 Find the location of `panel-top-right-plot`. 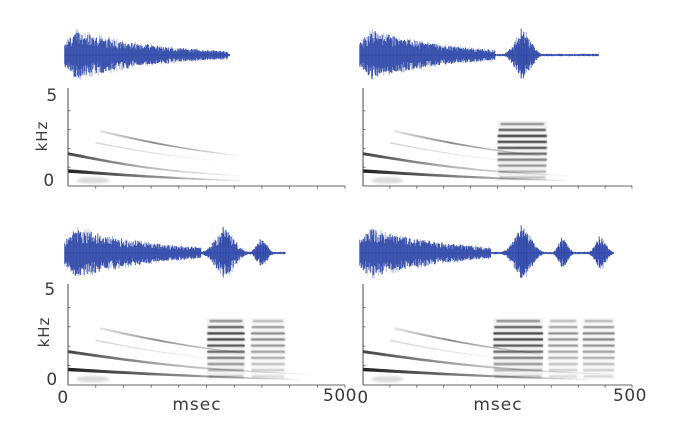

panel-top-right-plot is located at coordinates (496, 108).